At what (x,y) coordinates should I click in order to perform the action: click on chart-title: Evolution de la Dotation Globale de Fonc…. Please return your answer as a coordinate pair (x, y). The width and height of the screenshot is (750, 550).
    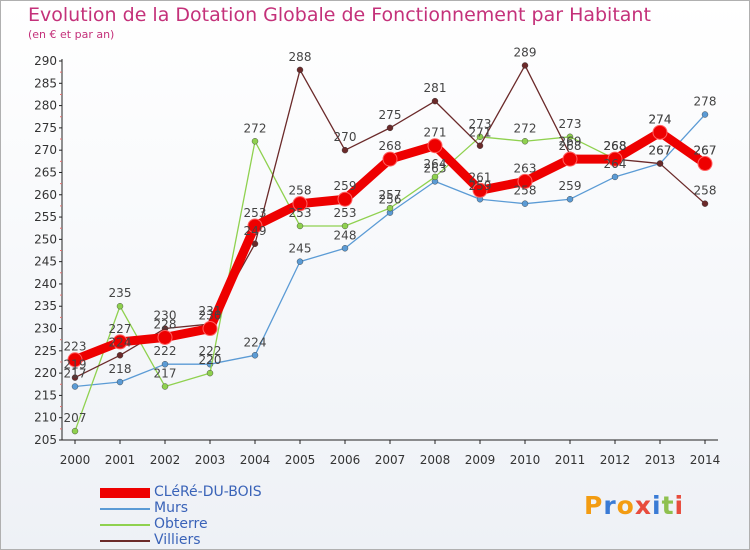
    Looking at the image, I should click on (339, 15).